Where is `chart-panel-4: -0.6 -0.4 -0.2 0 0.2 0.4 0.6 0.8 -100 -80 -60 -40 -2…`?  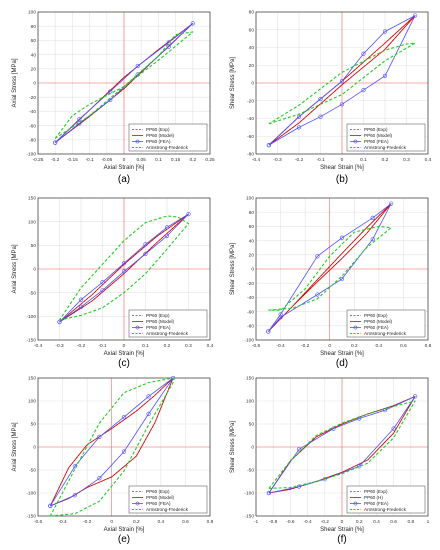
chart-panel-4: -0.6 -0.4 -0.2 0 0.2 0.4 0.6 0.8 -100 -80 -60 -40 -2… is located at coordinates (331, 282).